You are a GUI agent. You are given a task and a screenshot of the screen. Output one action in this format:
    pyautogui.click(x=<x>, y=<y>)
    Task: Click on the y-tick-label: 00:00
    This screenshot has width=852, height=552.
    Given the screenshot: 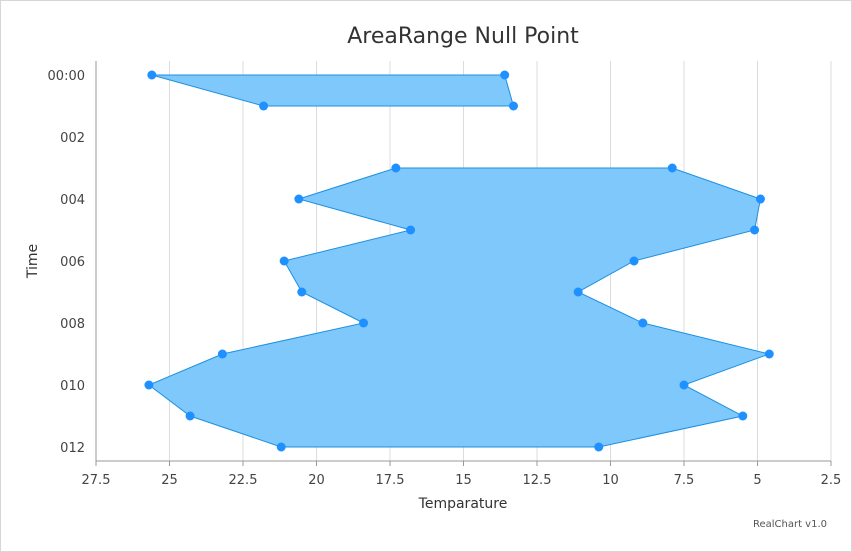 What is the action you would take?
    pyautogui.click(x=66, y=76)
    